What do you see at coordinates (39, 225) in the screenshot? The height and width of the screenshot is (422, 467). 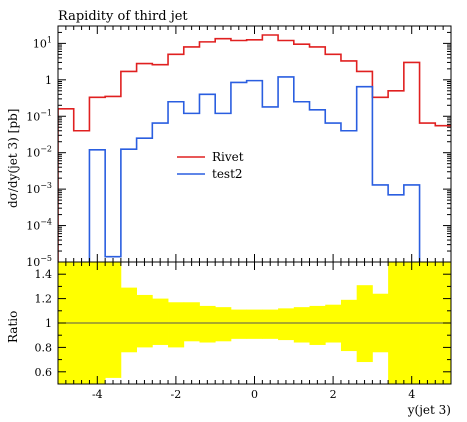 I see `y-tick-label: 10⁻⁴` at bounding box center [39, 225].